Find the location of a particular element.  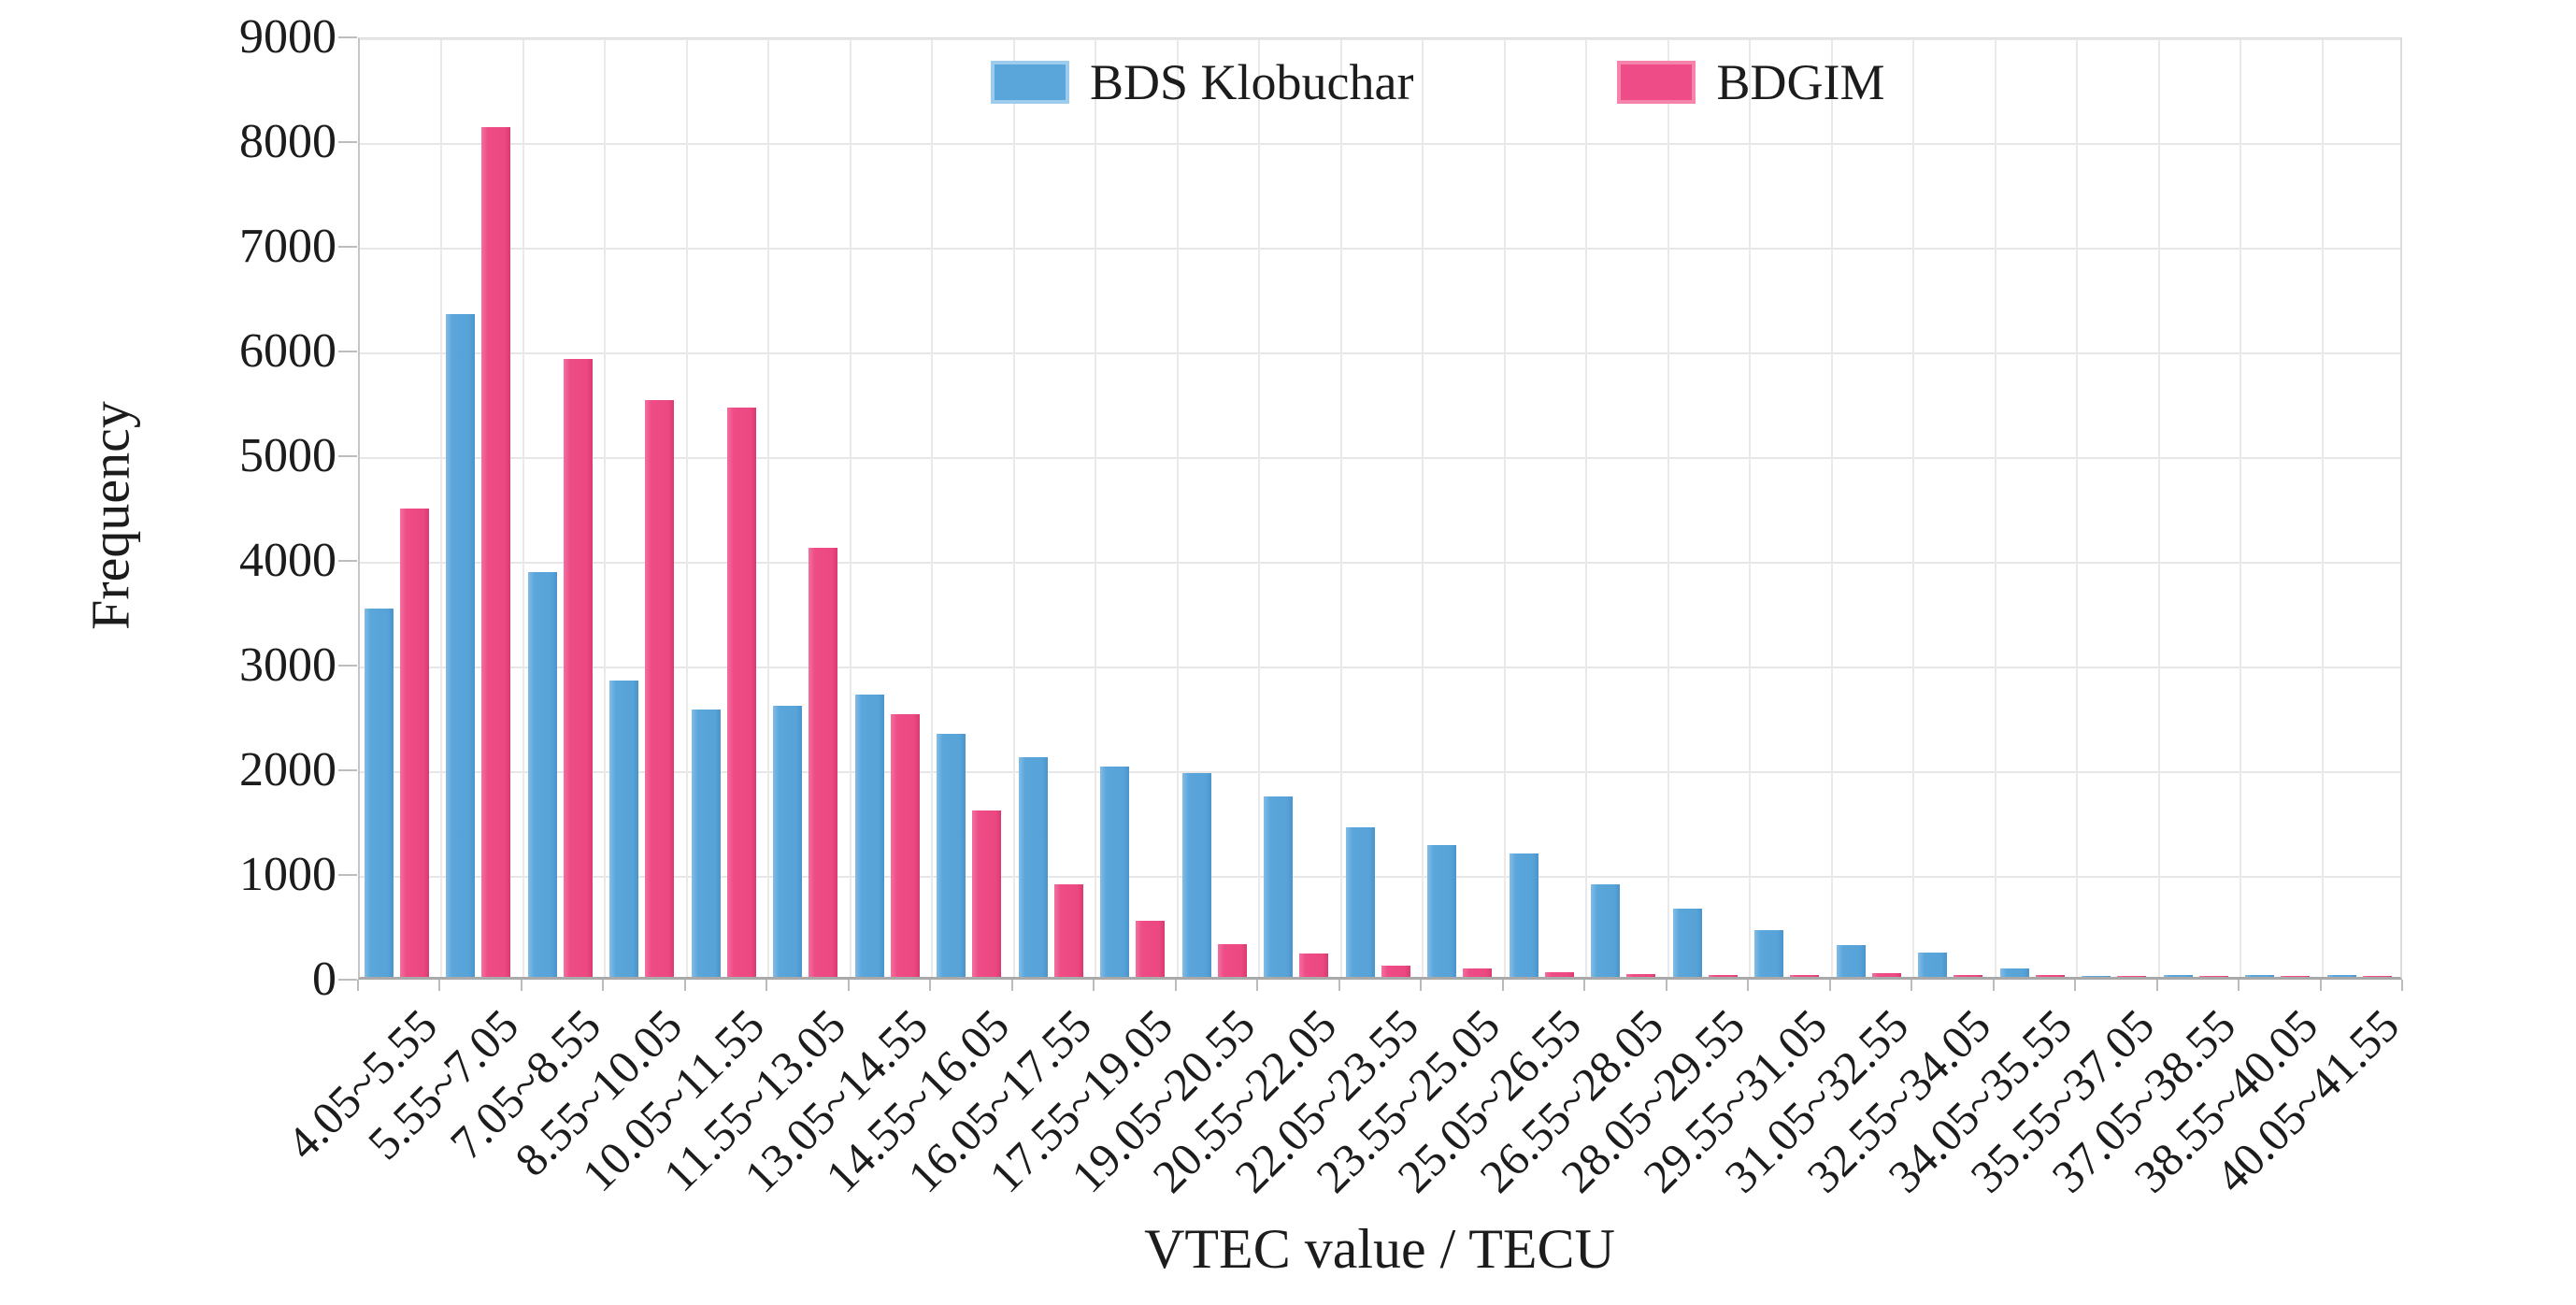

y-tick-label: 7000 is located at coordinates (287, 246).